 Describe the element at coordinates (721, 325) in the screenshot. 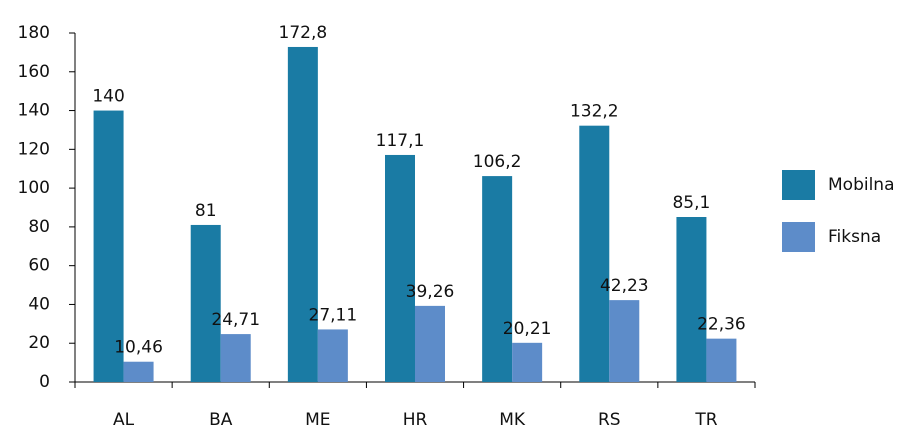

I see `data-label: 22,36` at that location.